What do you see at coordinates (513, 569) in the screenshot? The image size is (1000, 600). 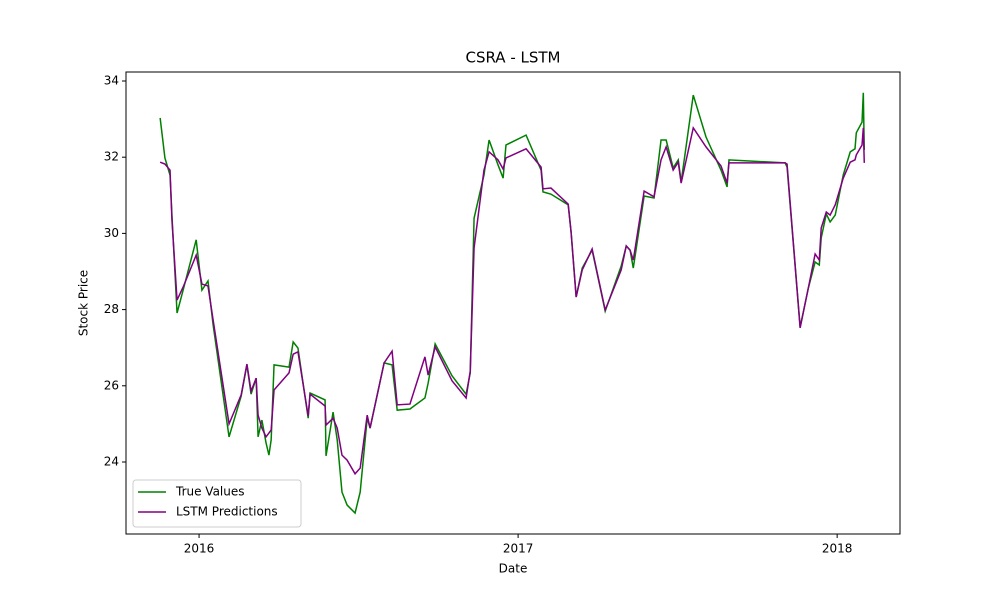 I see `x-axis-label: Date` at bounding box center [513, 569].